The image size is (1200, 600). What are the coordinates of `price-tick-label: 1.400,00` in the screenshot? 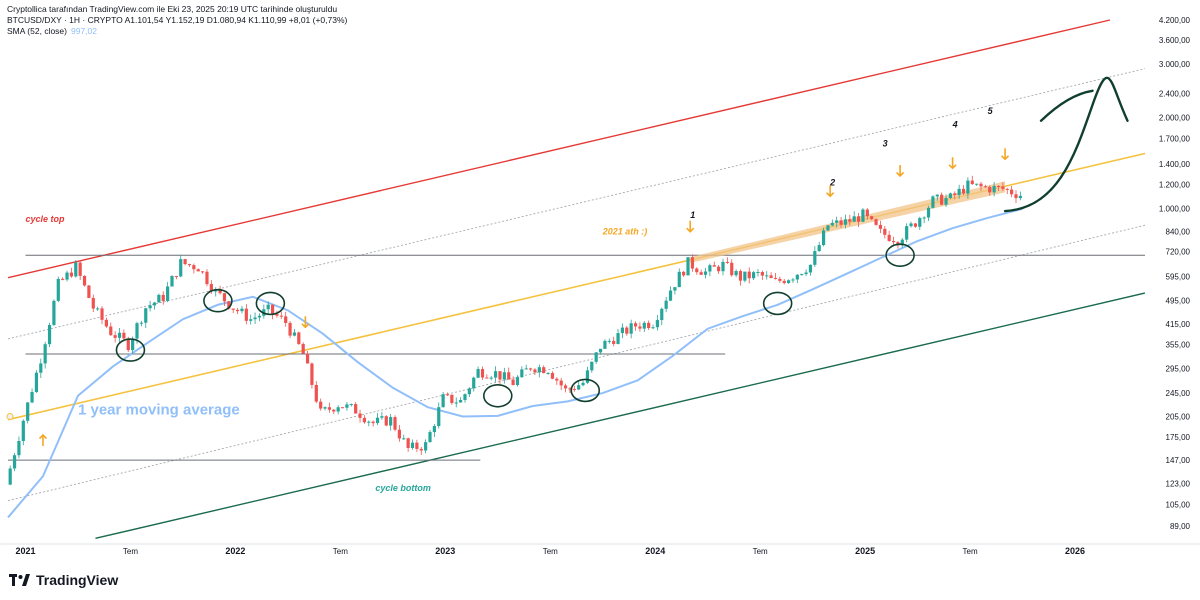 It's located at (1175, 164).